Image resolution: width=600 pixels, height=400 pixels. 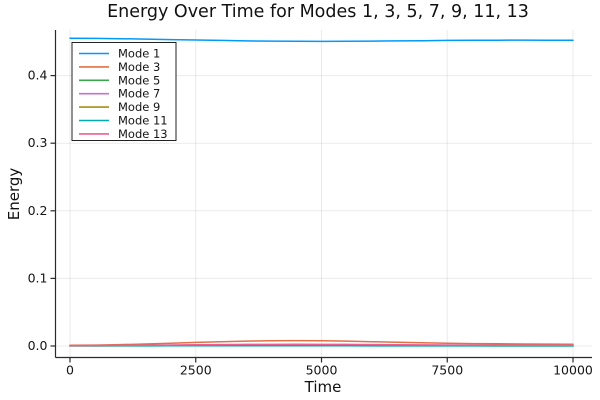 What do you see at coordinates (447, 370) in the screenshot?
I see `x-tick-label: 7500` at bounding box center [447, 370].